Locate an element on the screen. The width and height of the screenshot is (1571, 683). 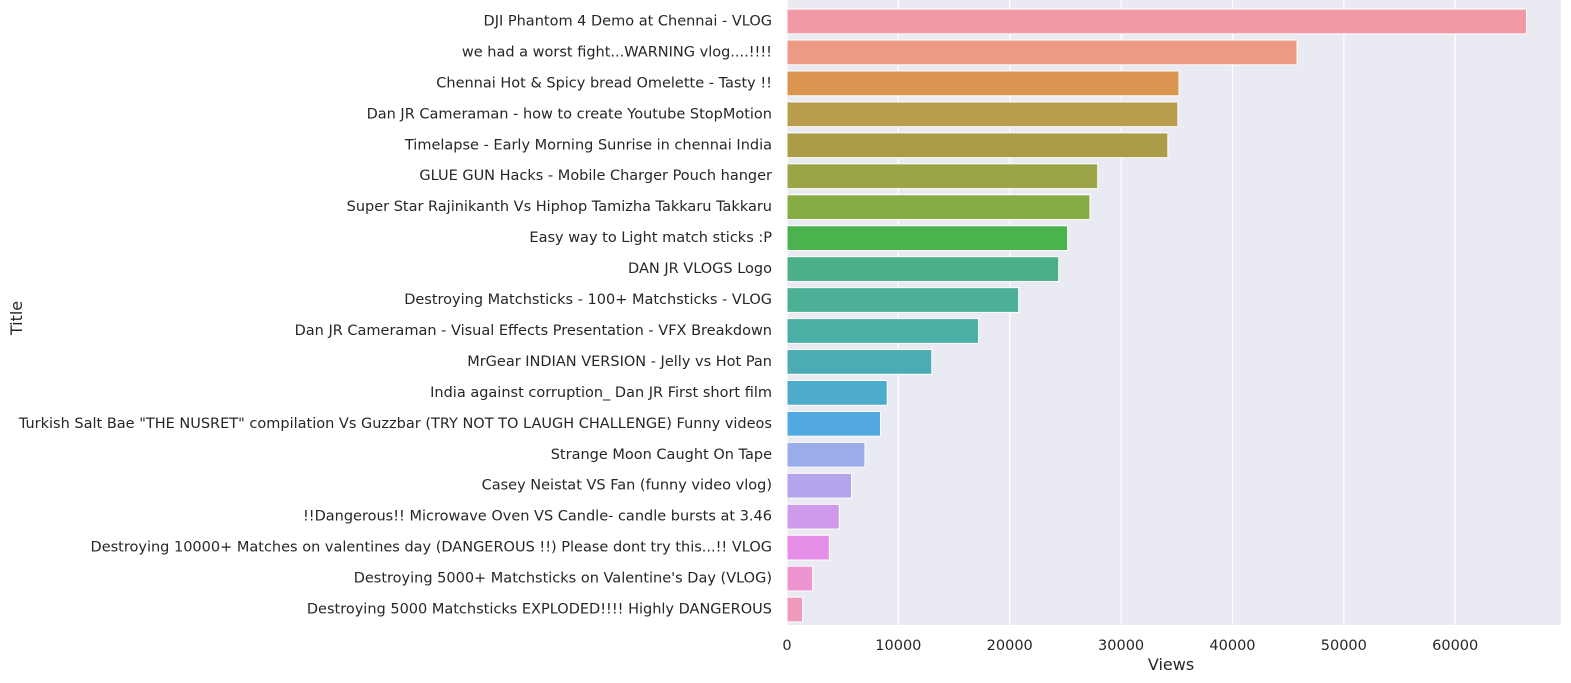
x-tick-label: 20000 is located at coordinates (1010, 646).